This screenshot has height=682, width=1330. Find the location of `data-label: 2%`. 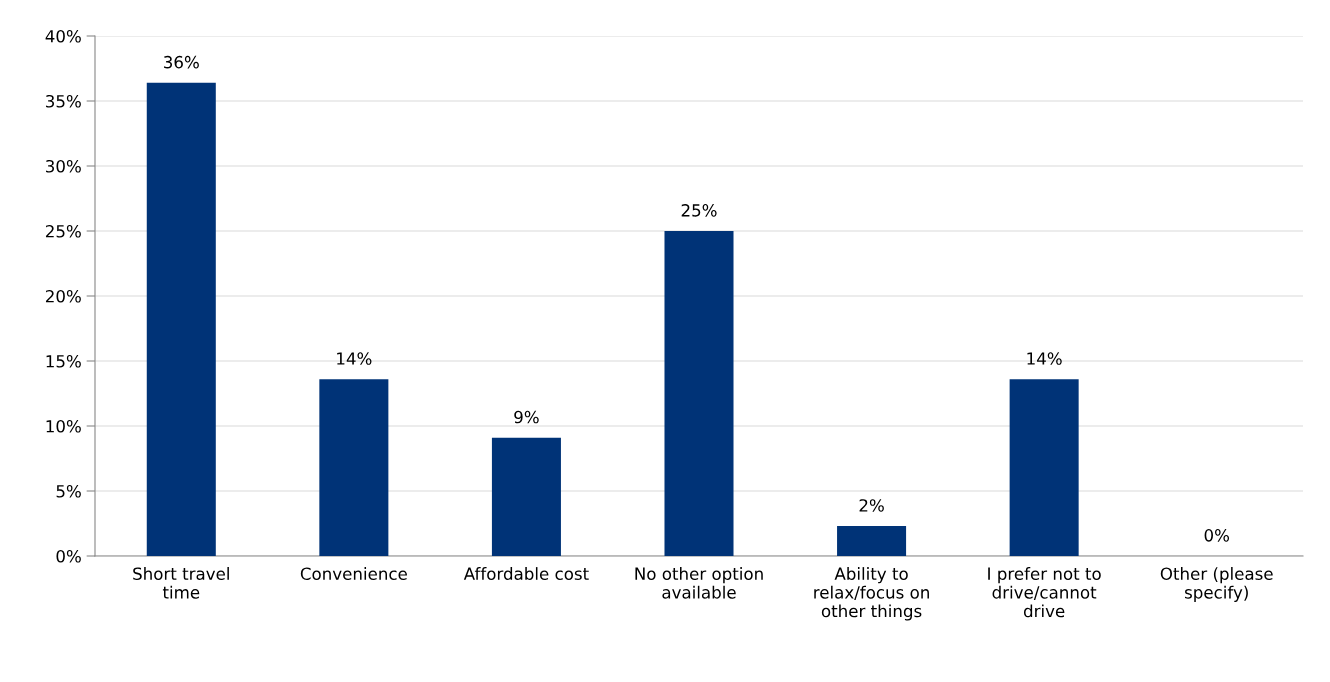

data-label: 2% is located at coordinates (871, 505).